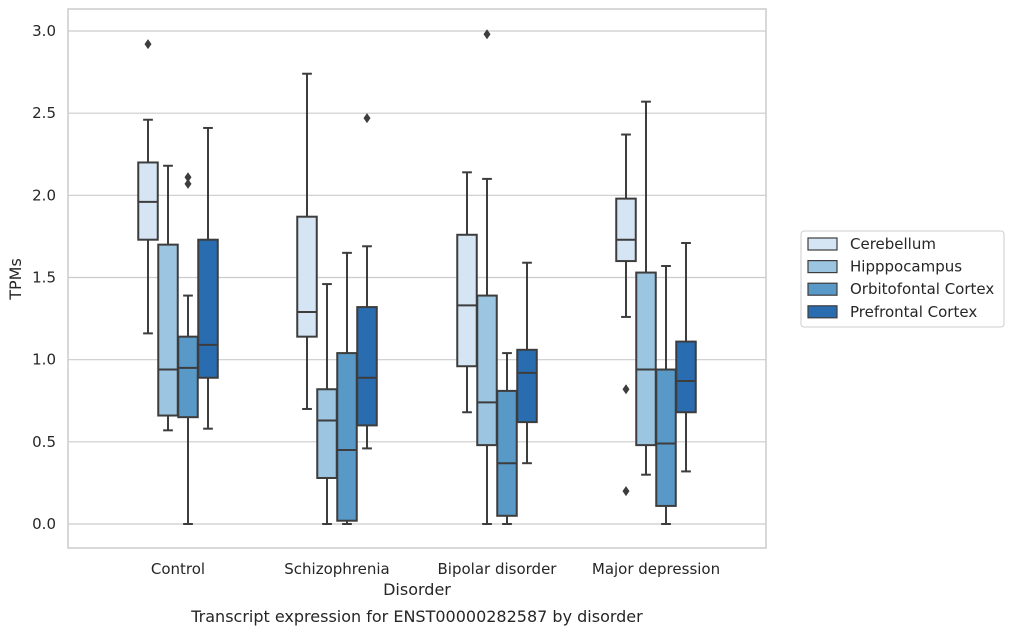 The image size is (1014, 634). Describe the element at coordinates (417, 589) in the screenshot. I see `x-axis-title: Disorder` at that location.